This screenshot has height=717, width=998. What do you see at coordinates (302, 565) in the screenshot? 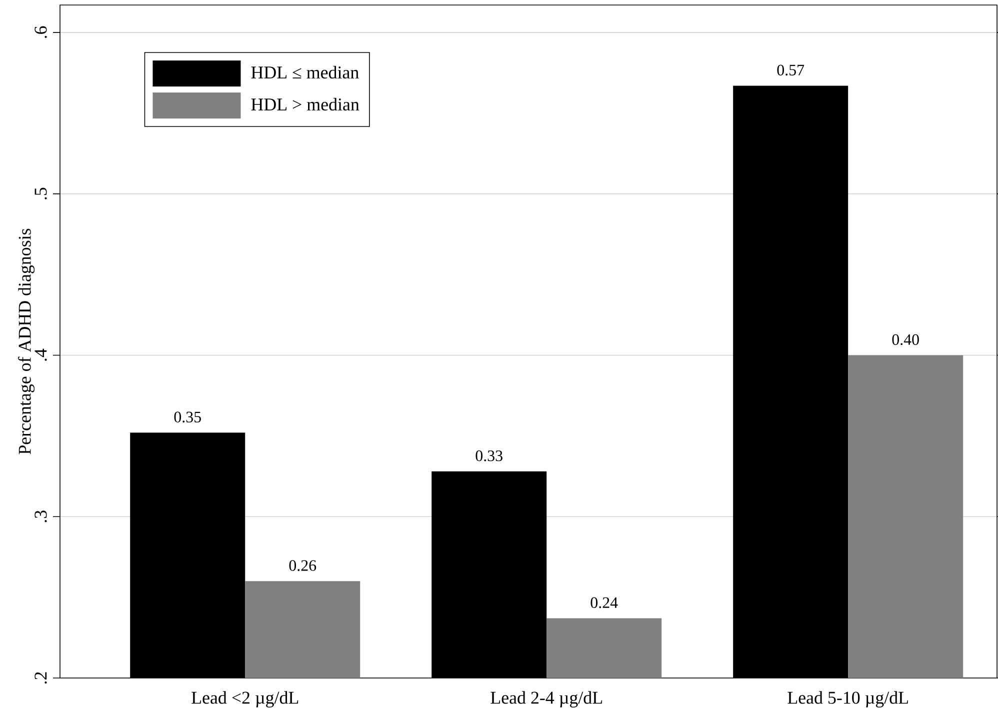
I see `data-label: 0.26` at bounding box center [302, 565].